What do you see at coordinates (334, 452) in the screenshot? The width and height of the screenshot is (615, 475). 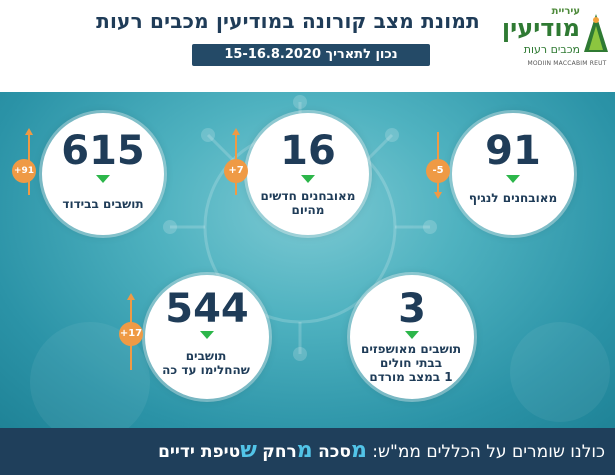 I see `word1-rest: סכה` at bounding box center [334, 452].